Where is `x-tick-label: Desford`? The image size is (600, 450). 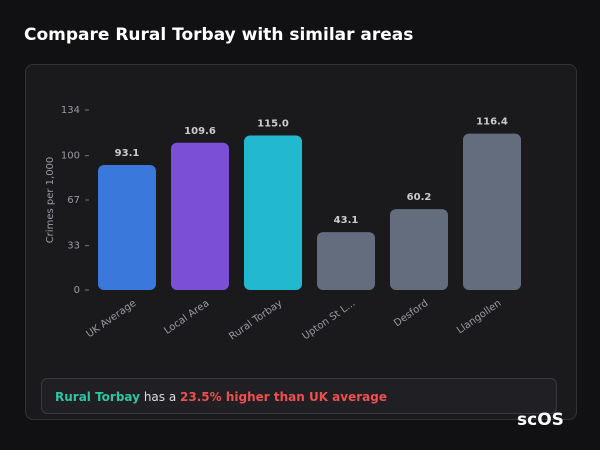
x-tick-label: Desford is located at coordinates (411, 313).